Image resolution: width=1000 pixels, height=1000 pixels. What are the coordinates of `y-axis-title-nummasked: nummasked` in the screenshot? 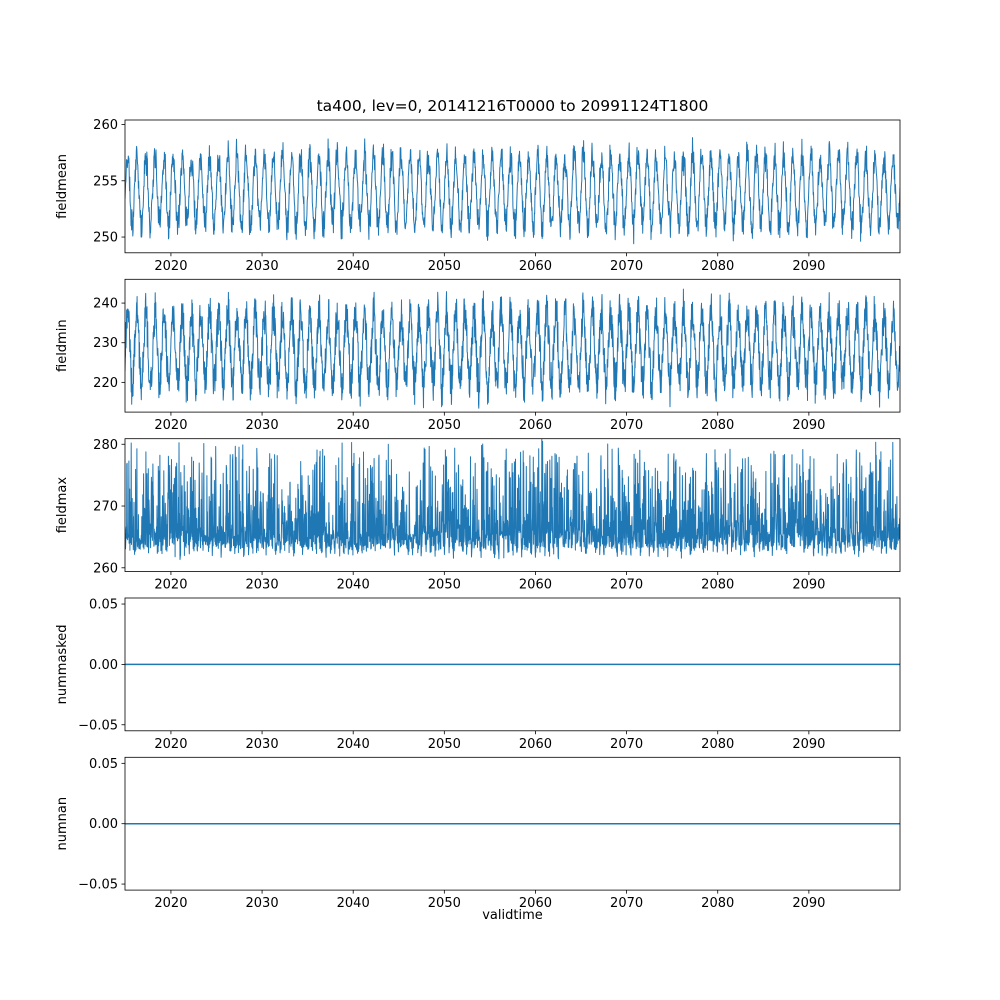 It's located at (62, 664).